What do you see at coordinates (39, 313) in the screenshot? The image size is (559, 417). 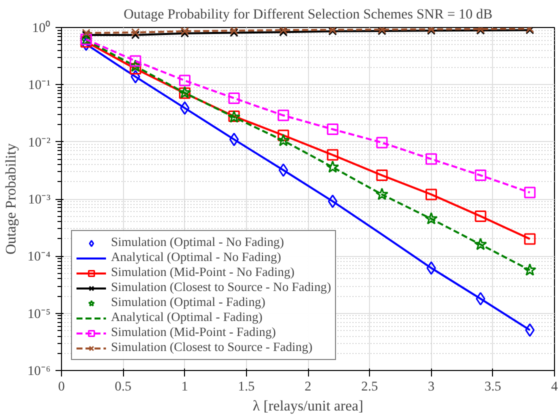 I see `y-tick-label: 10⁻⁵` at bounding box center [39, 313].